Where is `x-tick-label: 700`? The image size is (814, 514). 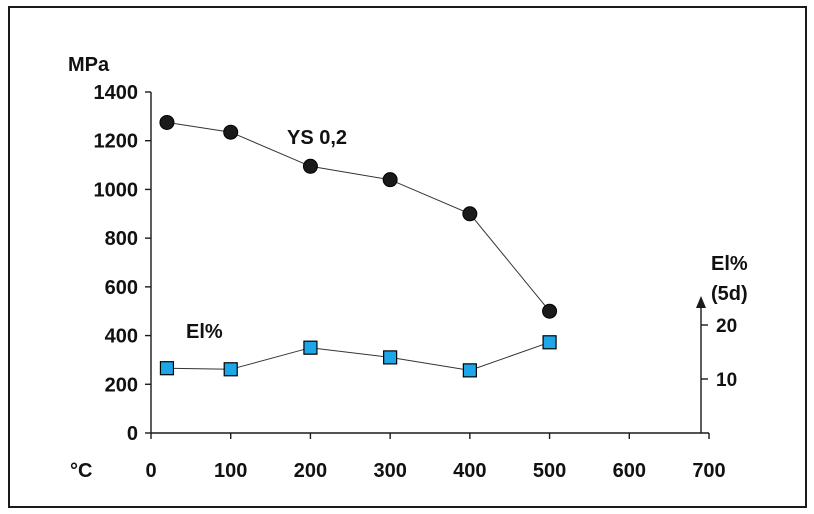
x-tick-label: 700 is located at coordinates (708, 471).